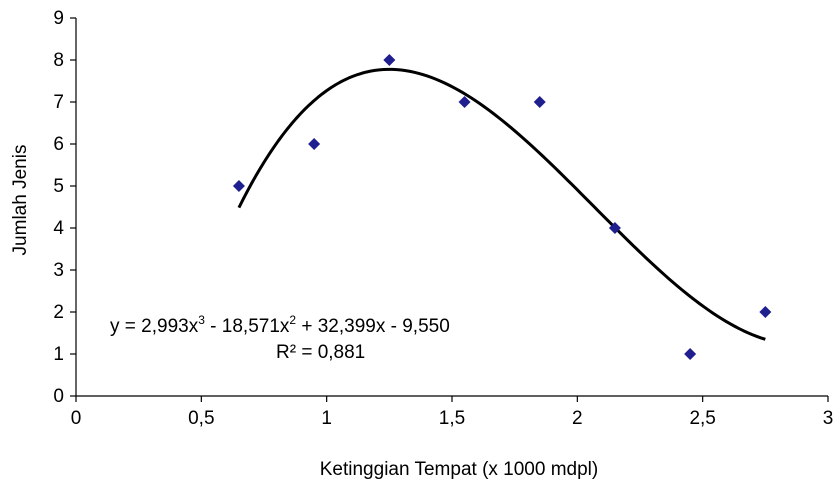 This screenshot has height=481, width=837. What do you see at coordinates (452, 418) in the screenshot?
I see `x-tick-label: 1,5` at bounding box center [452, 418].